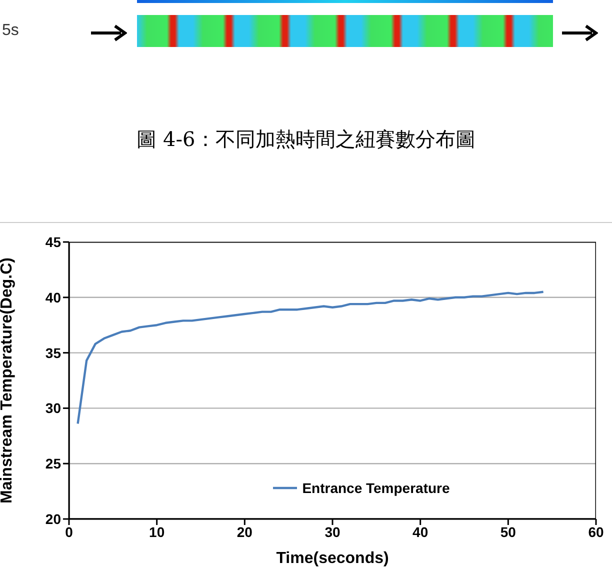 This screenshot has height=574, width=612. Describe the element at coordinates (332, 532) in the screenshot. I see `x-tick-label: 30` at that location.